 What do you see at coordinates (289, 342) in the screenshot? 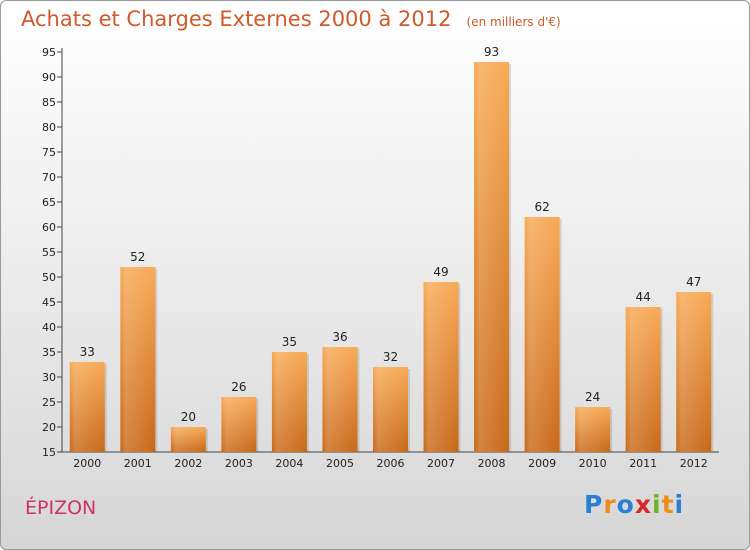
I see `data-label: 35` at bounding box center [289, 342].